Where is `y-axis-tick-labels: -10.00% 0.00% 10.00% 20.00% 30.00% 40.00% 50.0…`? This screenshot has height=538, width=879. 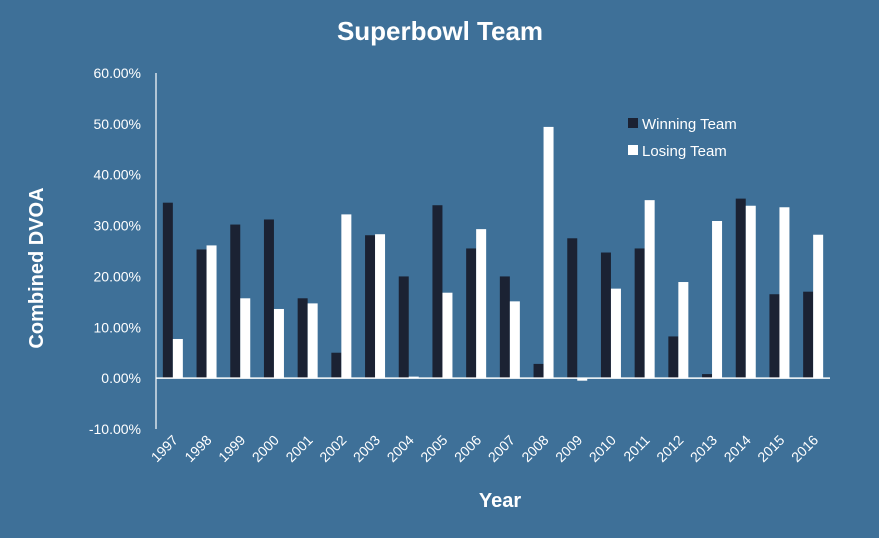 y-axis-tick-labels: -10.00% 0.00% 10.00% 20.00% 30.00% 40.00% 50.0… is located at coordinates (115, 251).